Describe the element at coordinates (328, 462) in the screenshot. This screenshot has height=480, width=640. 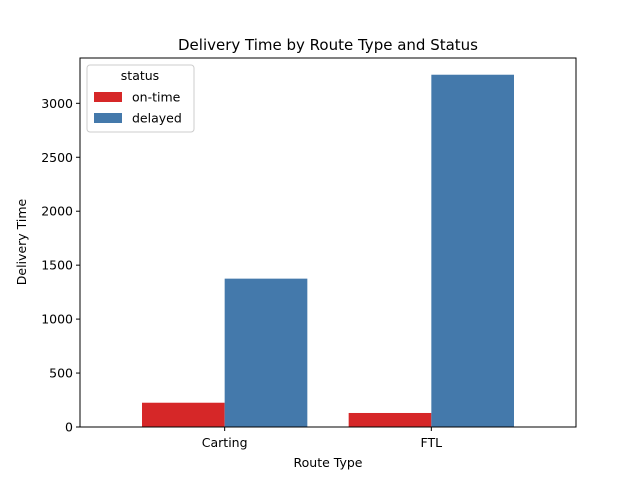
I see `x-axis-label: Route Type` at that location.